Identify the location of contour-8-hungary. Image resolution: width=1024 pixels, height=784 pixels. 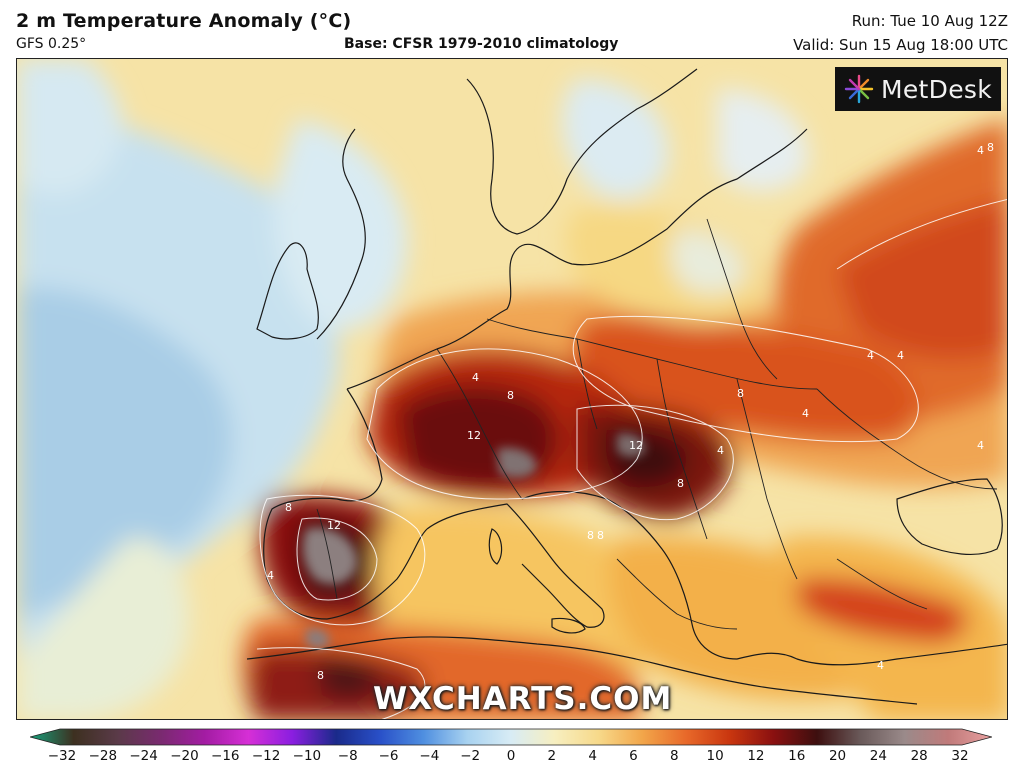
(655, 462).